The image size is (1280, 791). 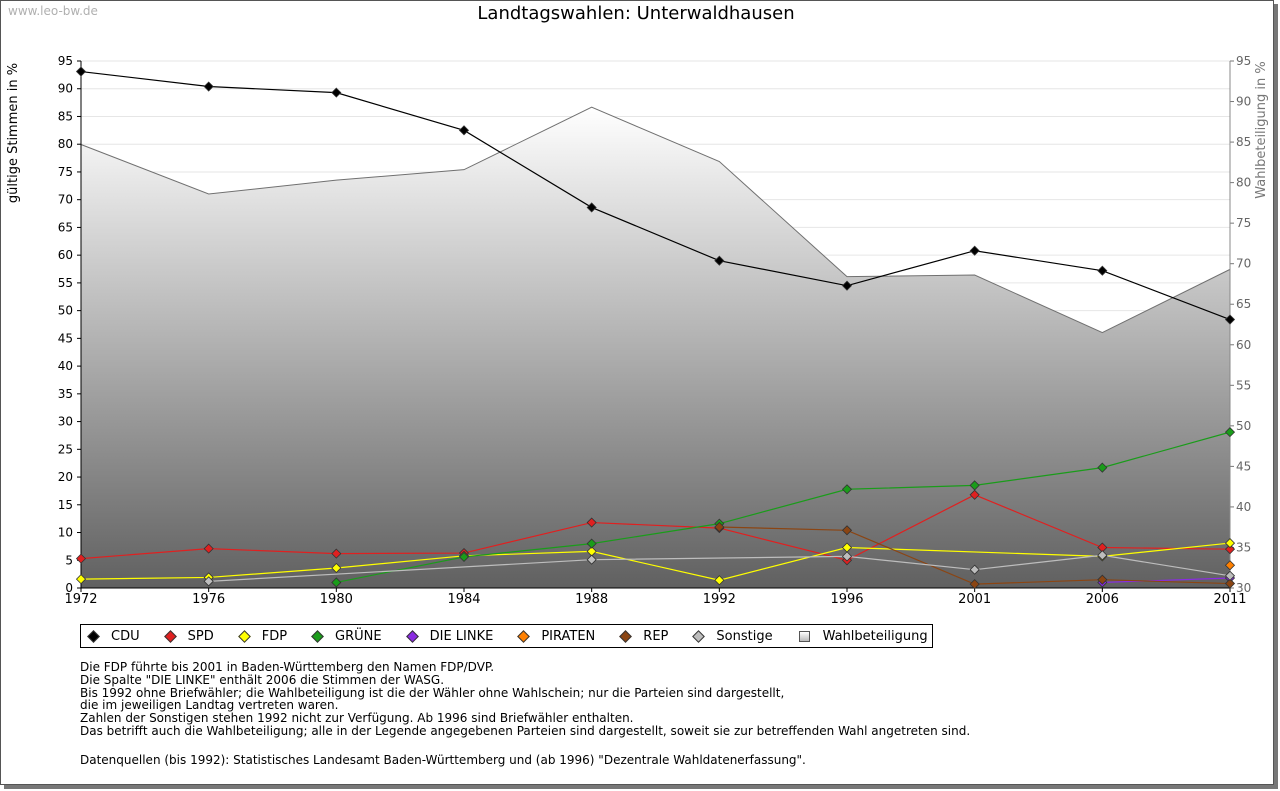 I want to click on y2-axis-label: Wahlbeteiligung in %, so click(x=1261, y=129).